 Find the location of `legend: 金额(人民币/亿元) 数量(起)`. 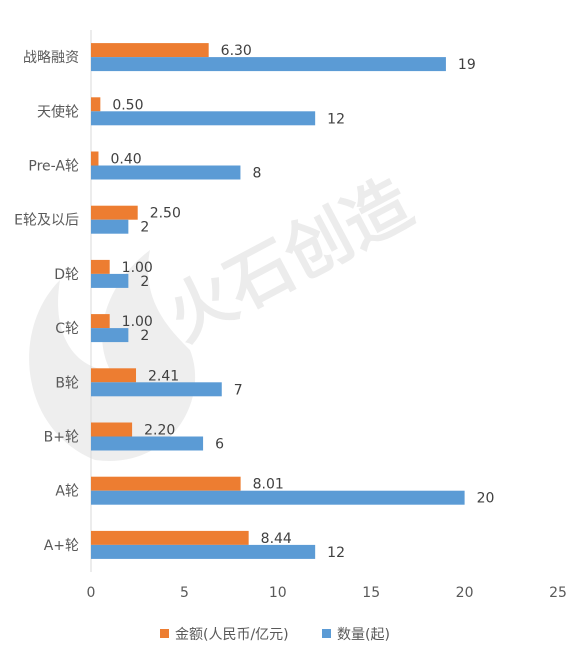

legend: 金额(人民币/亿元) 数量(起) is located at coordinates (275, 635).